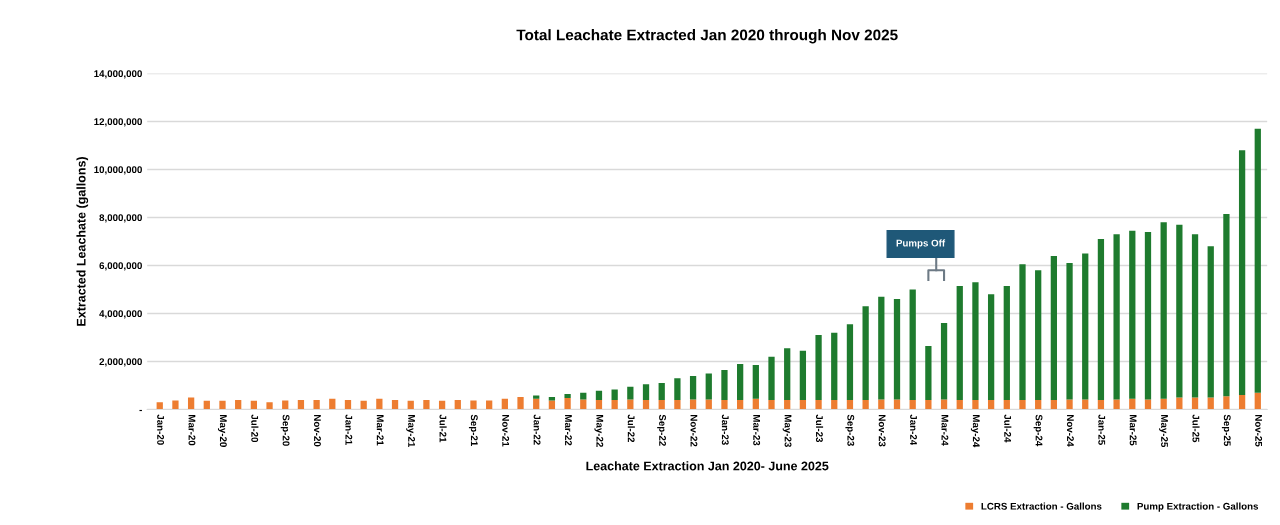 This screenshot has height=525, width=1280. Describe the element at coordinates (1041, 506) in the screenshot. I see `legend-label: LCRS Extraction - Gallons` at that location.